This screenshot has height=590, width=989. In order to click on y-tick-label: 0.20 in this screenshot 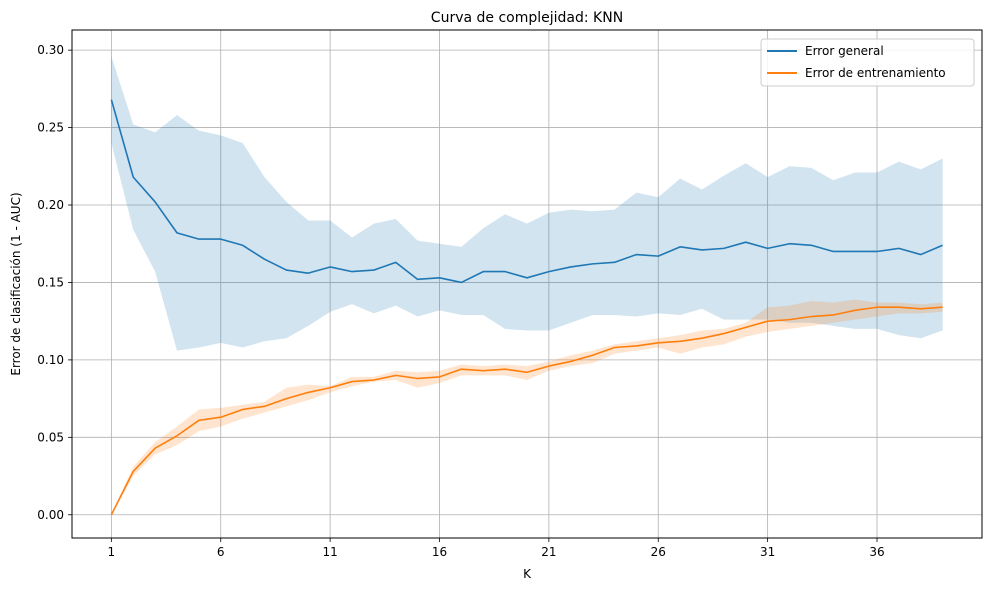, I will do `click(50, 205)`.